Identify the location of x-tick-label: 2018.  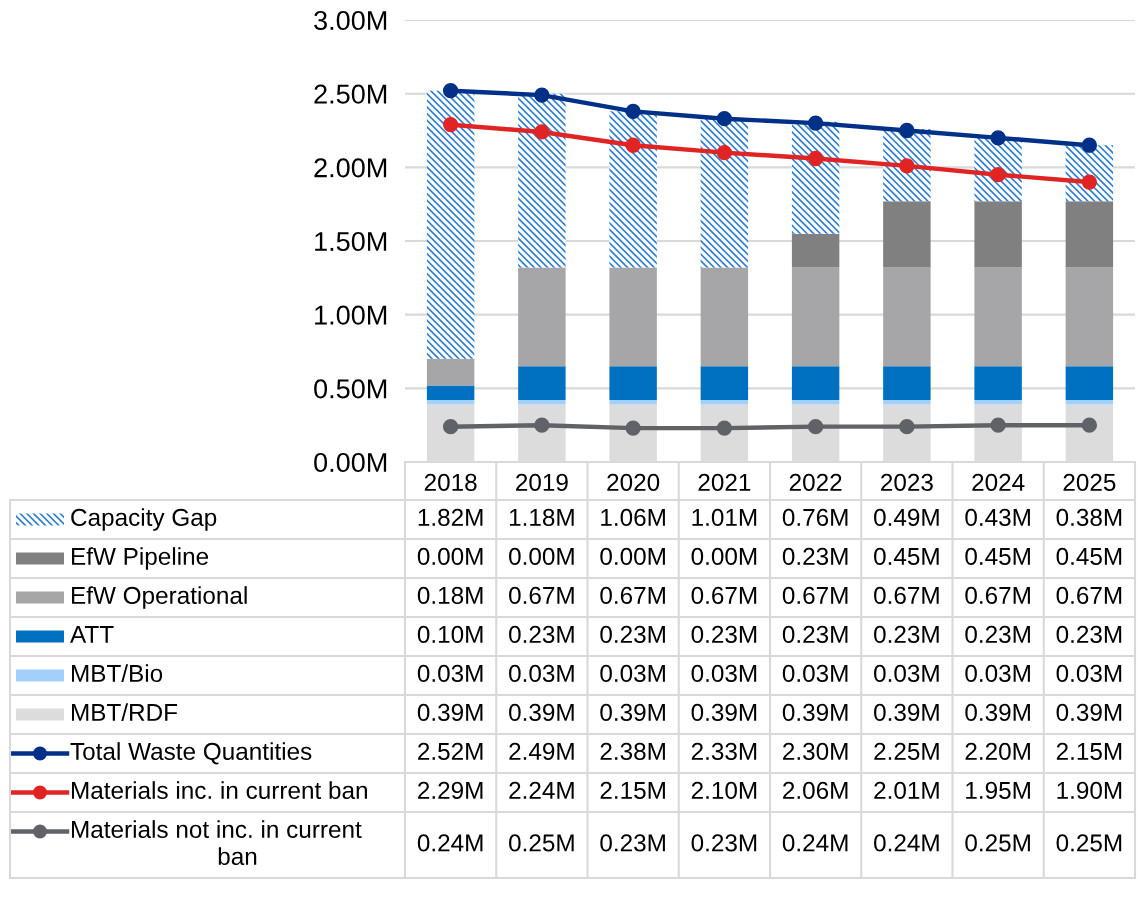
(450, 482).